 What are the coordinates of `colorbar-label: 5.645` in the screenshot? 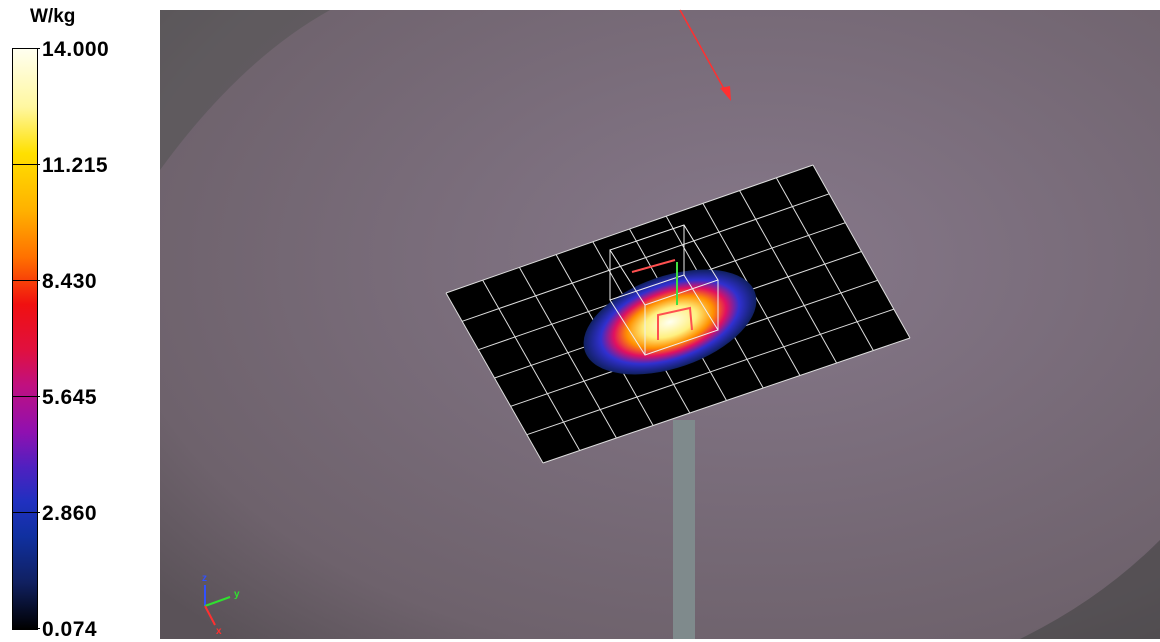 It's located at (70, 397).